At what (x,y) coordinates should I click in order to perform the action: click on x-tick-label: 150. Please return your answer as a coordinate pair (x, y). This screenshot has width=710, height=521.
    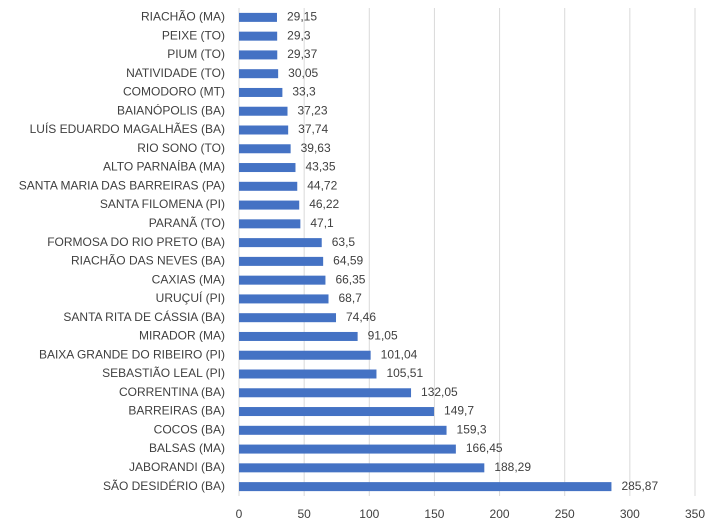
    Looking at the image, I should click on (434, 514).